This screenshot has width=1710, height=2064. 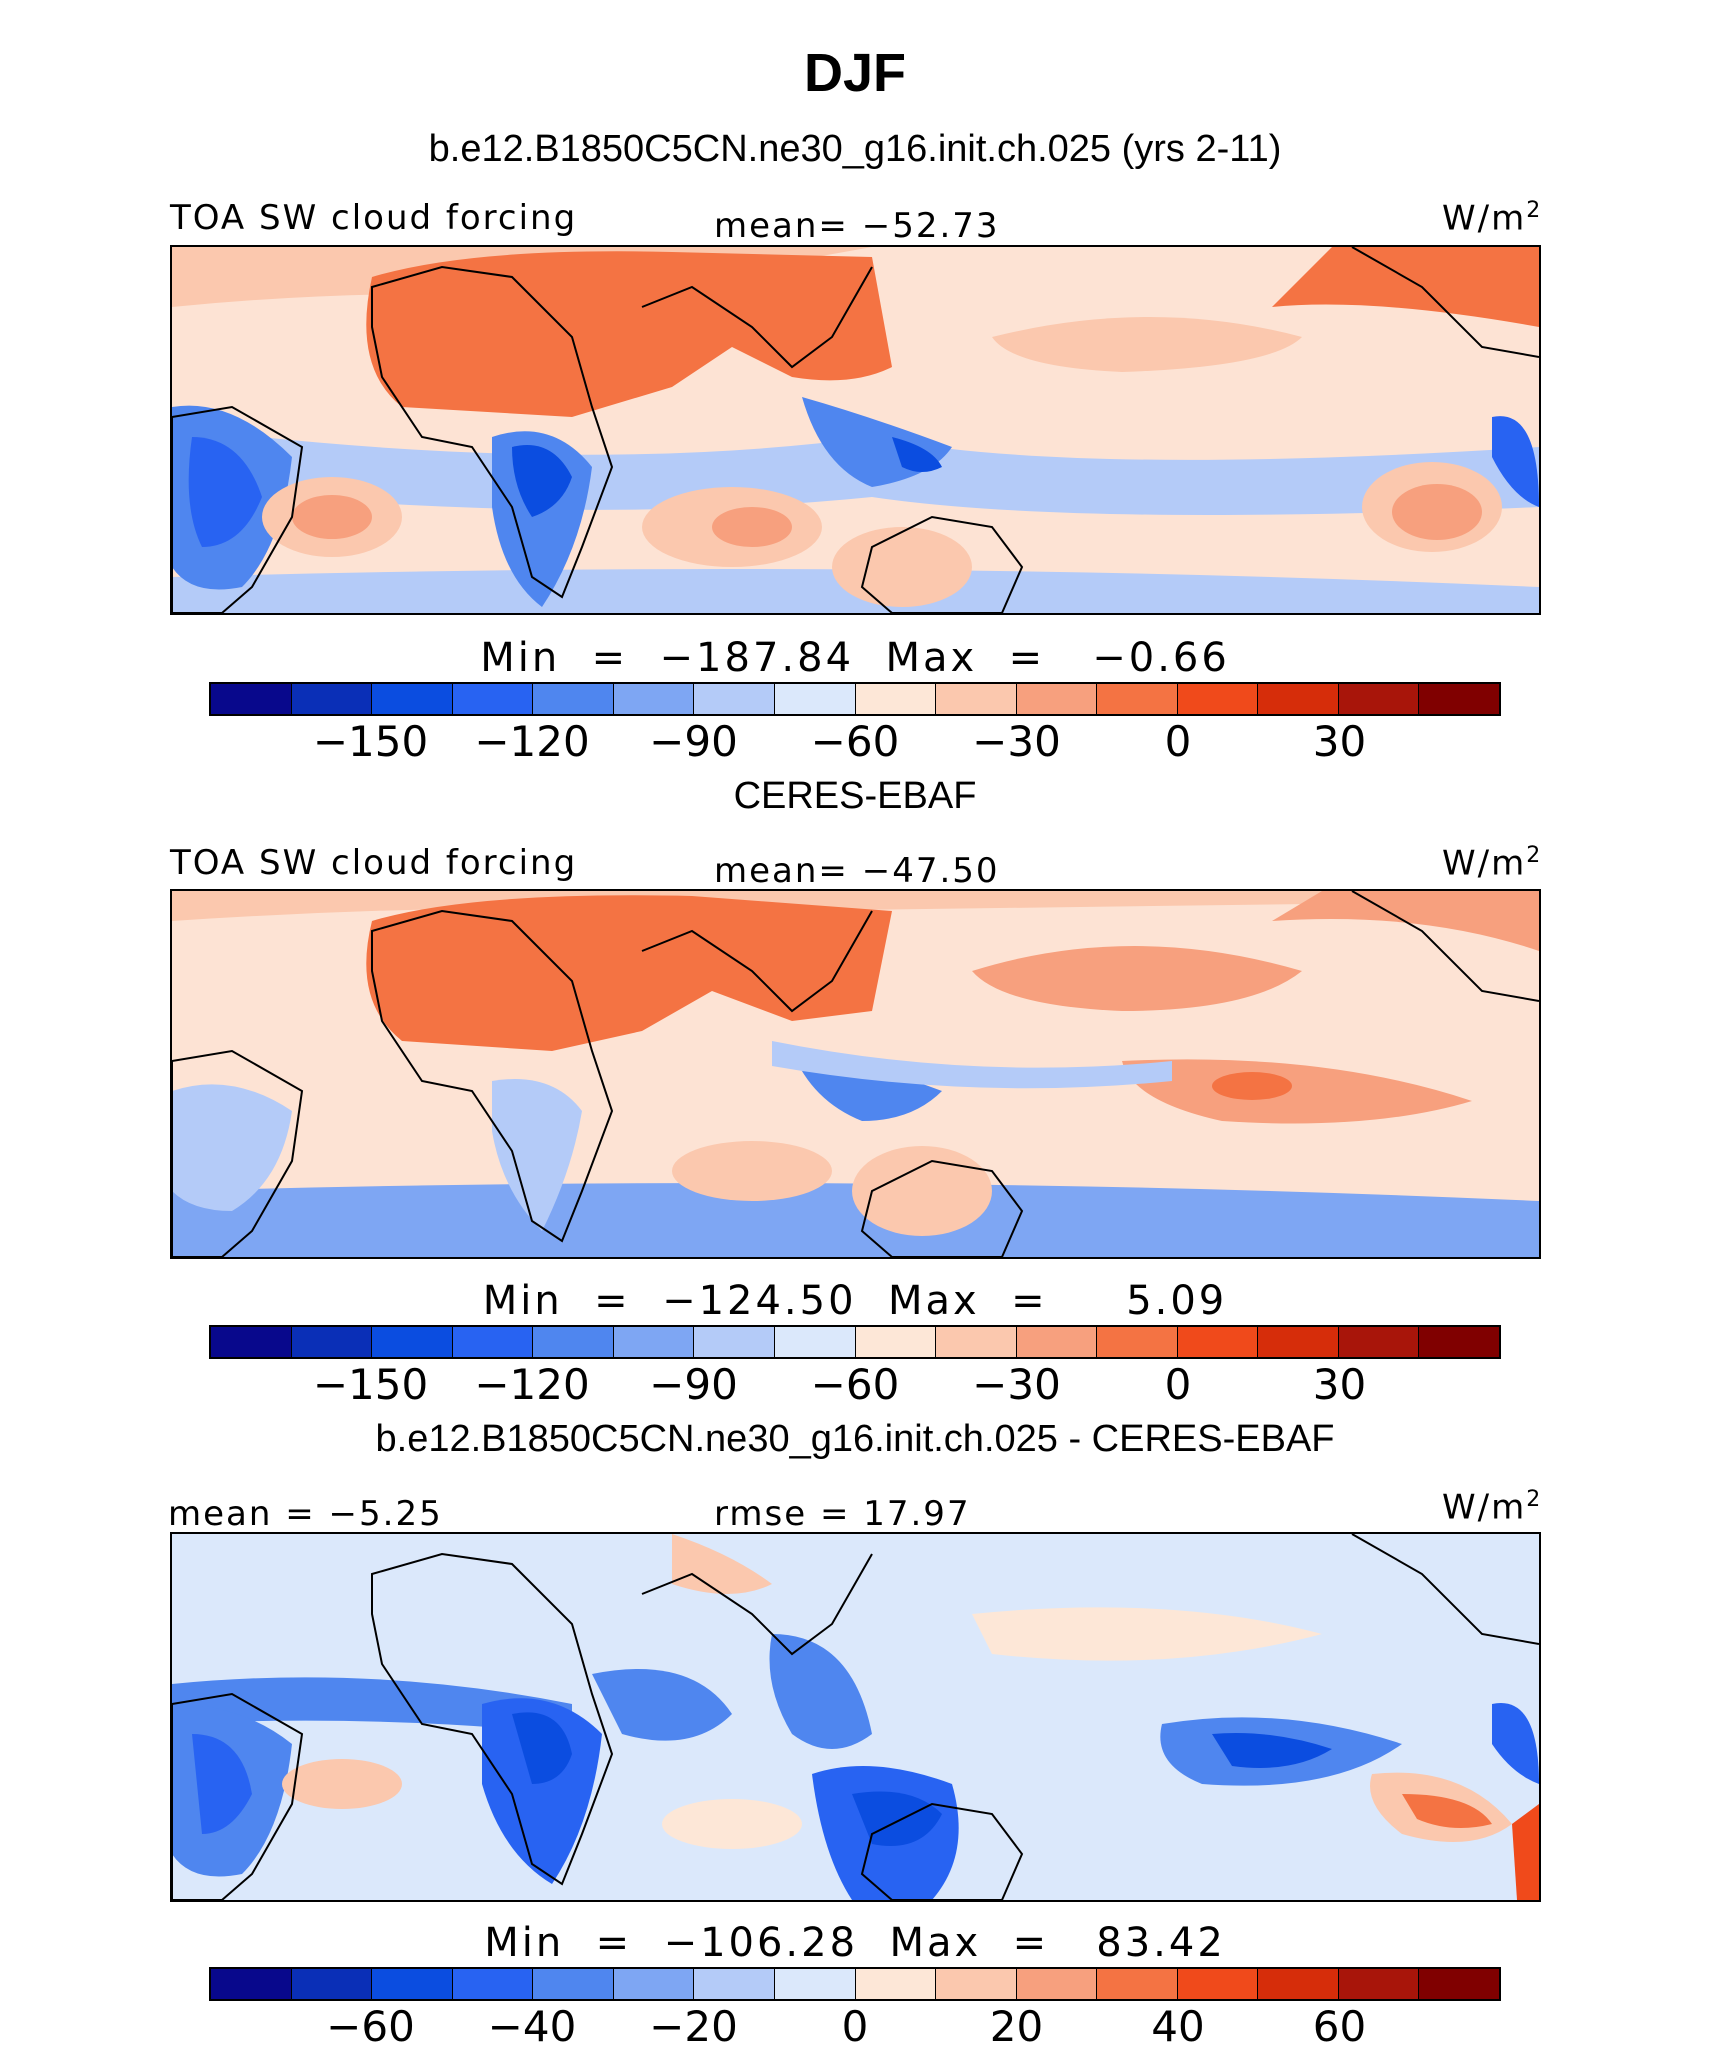 I want to click on panel-3-rmse-label: rmse = 17.97, so click(x=842, y=1514).